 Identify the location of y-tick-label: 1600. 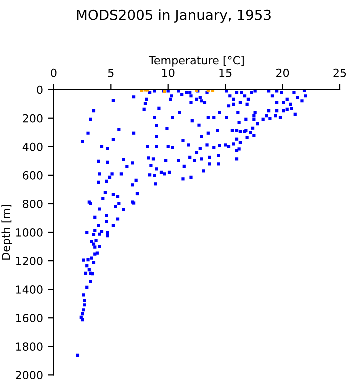
(29, 318).